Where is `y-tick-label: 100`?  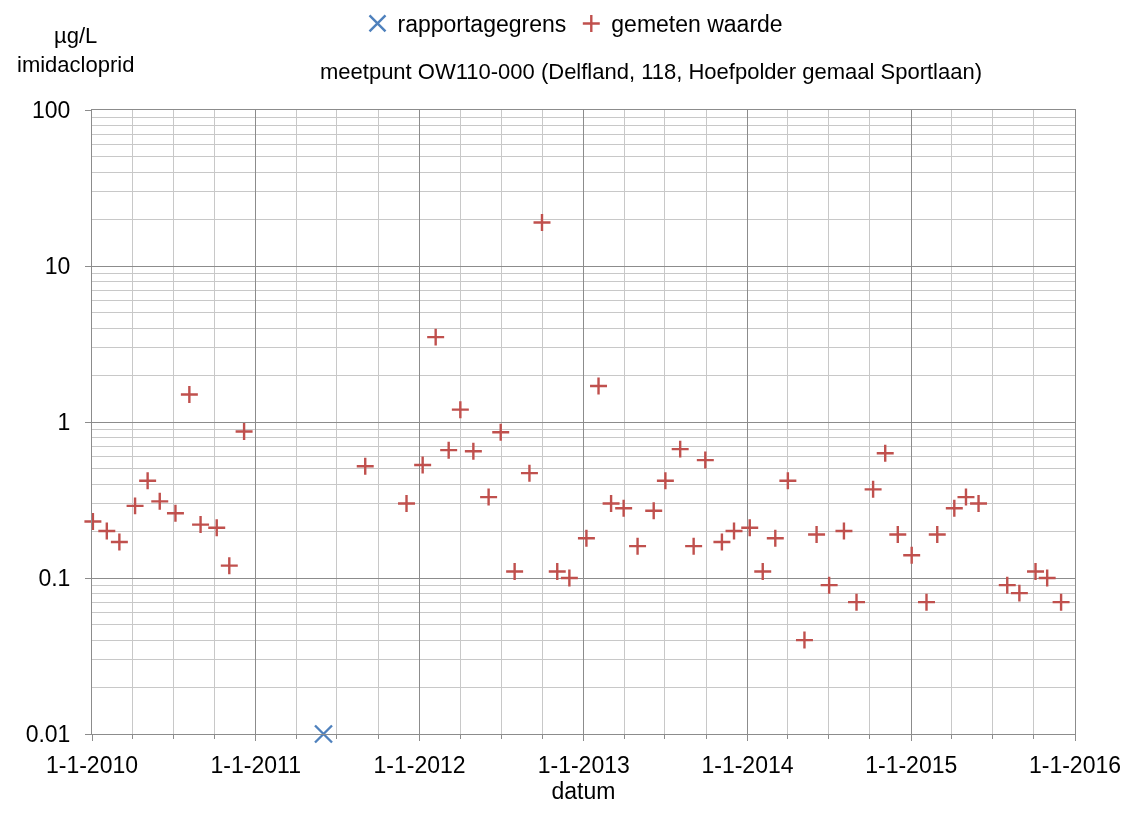 y-tick-label: 100 is located at coordinates (51, 110).